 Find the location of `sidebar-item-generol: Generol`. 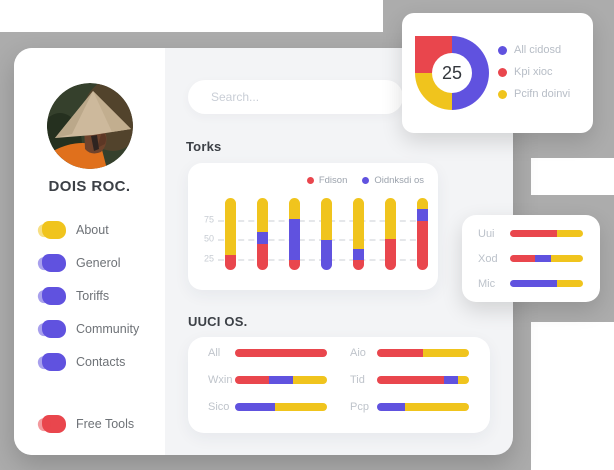

sidebar-item-generol: Generol is located at coordinates (89, 262).